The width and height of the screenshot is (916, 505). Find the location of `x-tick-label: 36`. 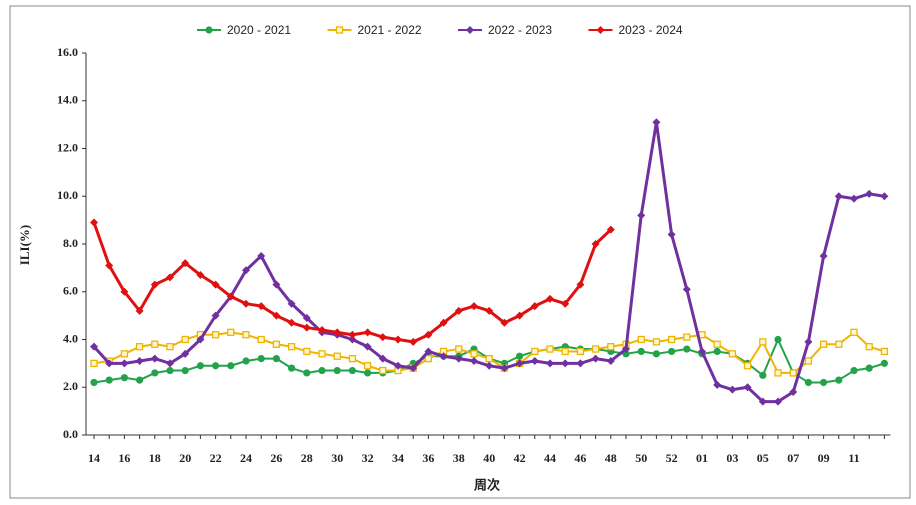

x-tick-label: 36 is located at coordinates (428, 458).